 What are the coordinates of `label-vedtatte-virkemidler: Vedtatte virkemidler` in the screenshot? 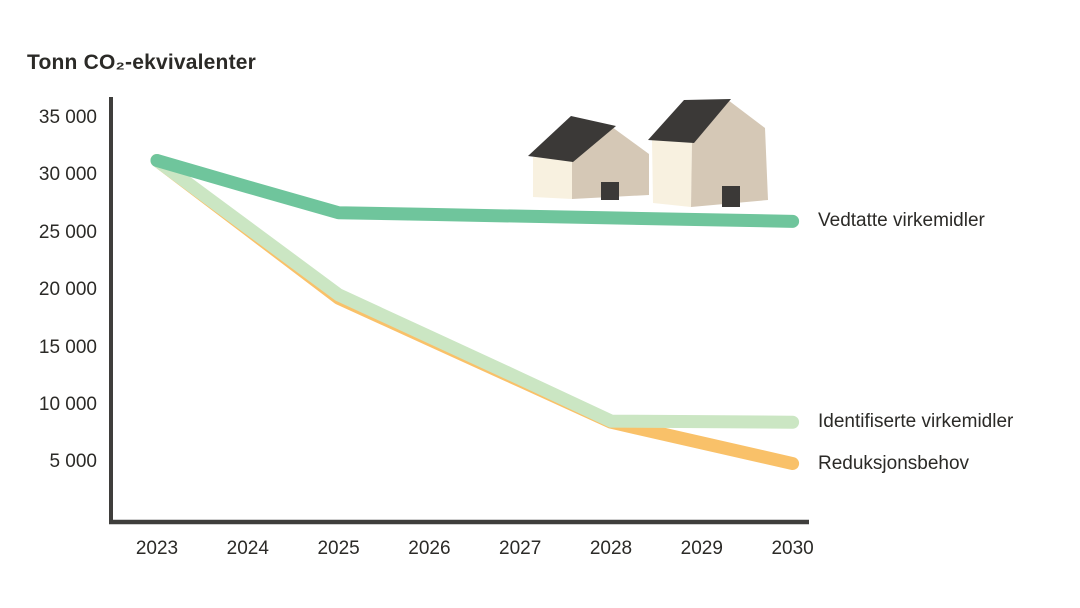 It's located at (901, 221).